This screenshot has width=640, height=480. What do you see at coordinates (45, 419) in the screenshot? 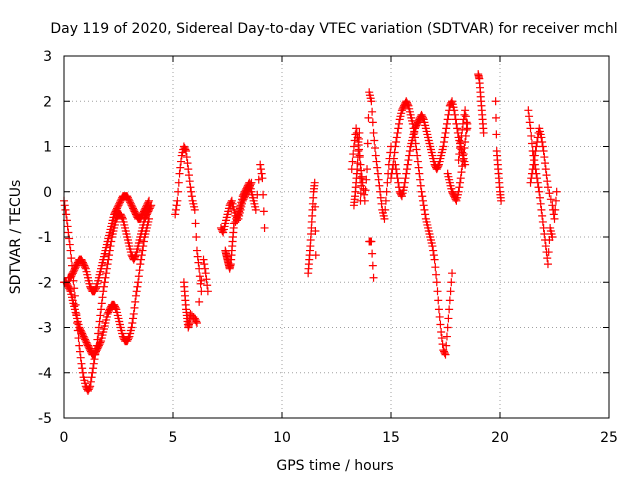
I see `y-tick-label: -5` at bounding box center [45, 419].